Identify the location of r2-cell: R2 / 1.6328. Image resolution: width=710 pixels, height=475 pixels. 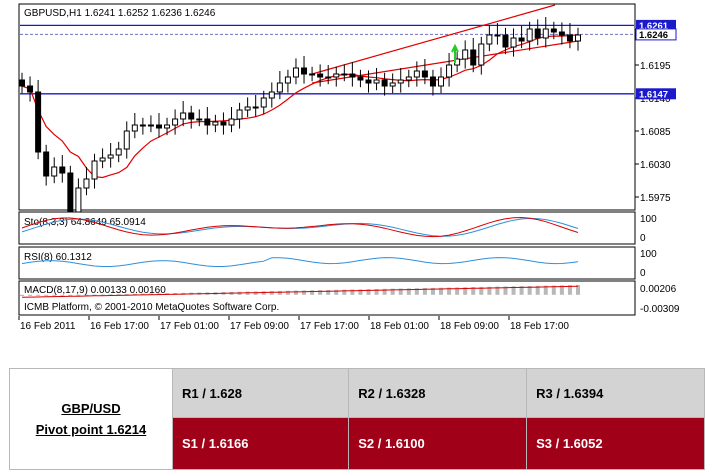
(438, 393).